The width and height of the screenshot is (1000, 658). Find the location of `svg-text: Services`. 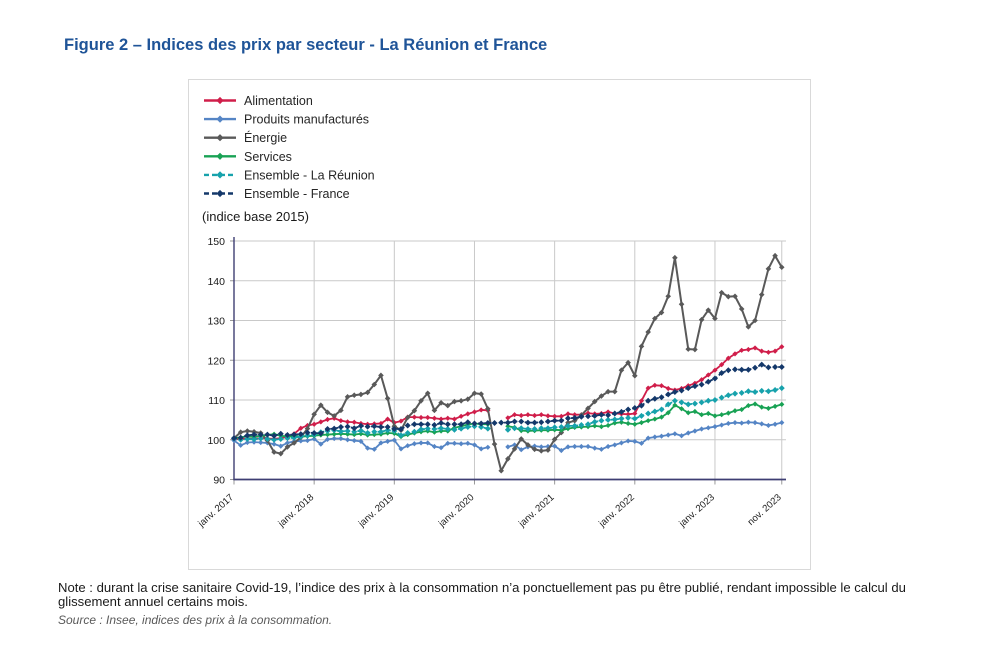

svg-text: Services is located at coordinates (268, 157).